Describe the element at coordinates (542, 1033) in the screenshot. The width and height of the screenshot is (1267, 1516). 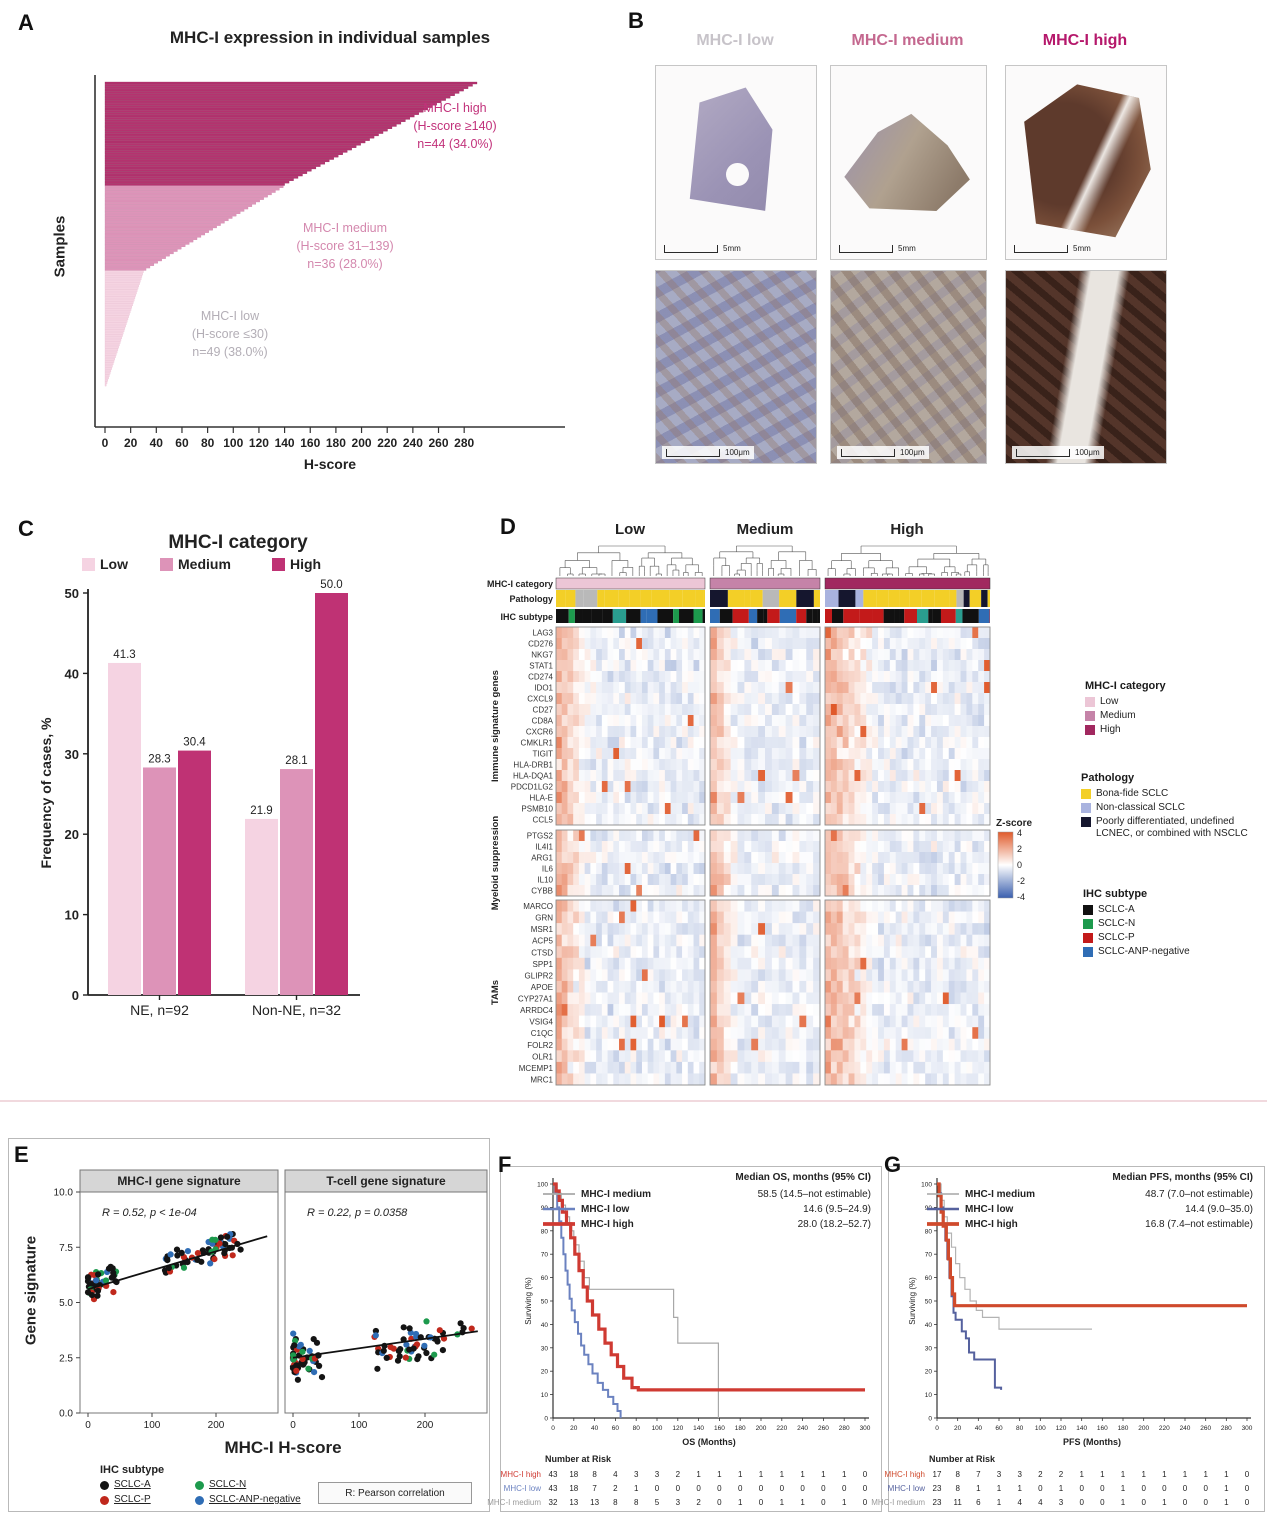
I see `gene-label: C1QC` at that location.